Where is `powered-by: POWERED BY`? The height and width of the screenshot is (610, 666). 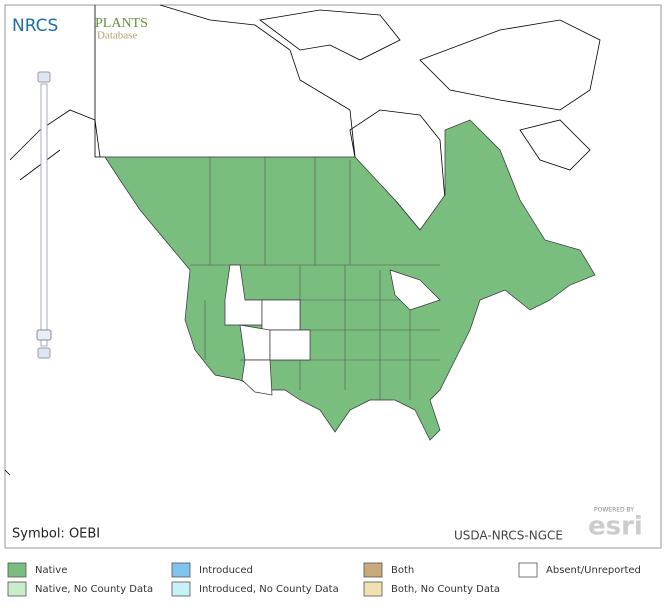
powered-by: POWERED BY is located at coordinates (614, 510).